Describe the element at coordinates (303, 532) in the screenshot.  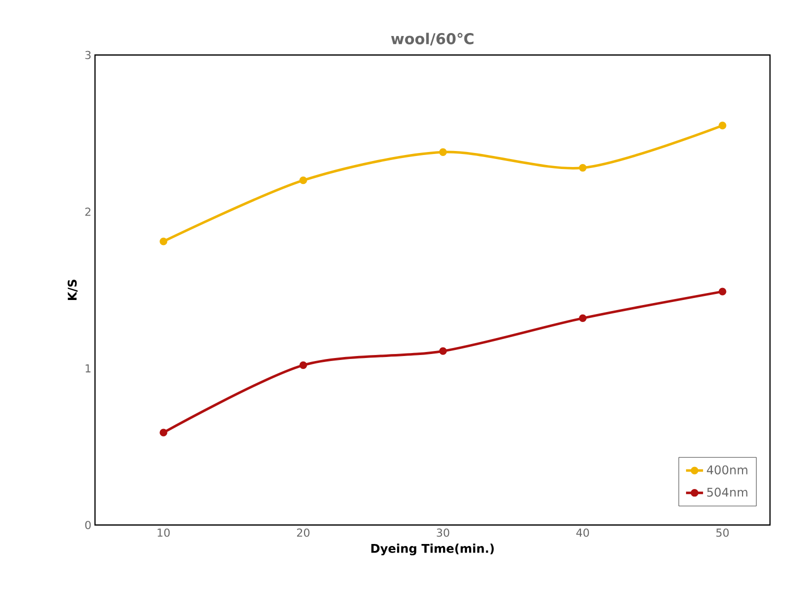
I see `x-tick-label: 20` at that location.